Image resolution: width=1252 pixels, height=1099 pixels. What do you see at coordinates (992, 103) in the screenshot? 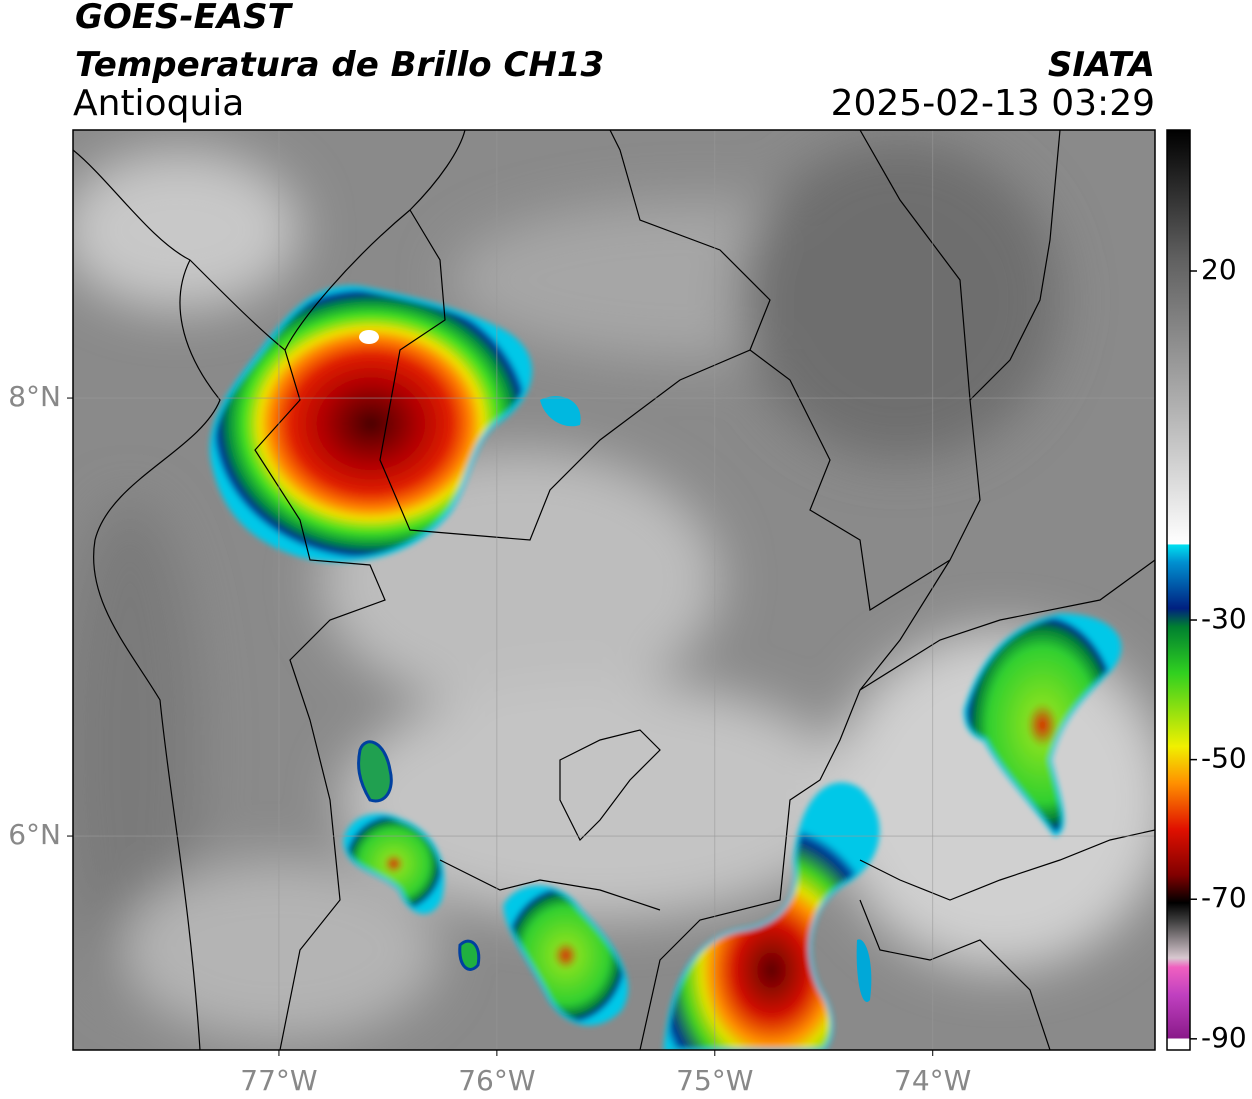
I see `datetime: 2025-02-13 03:29` at bounding box center [992, 103].